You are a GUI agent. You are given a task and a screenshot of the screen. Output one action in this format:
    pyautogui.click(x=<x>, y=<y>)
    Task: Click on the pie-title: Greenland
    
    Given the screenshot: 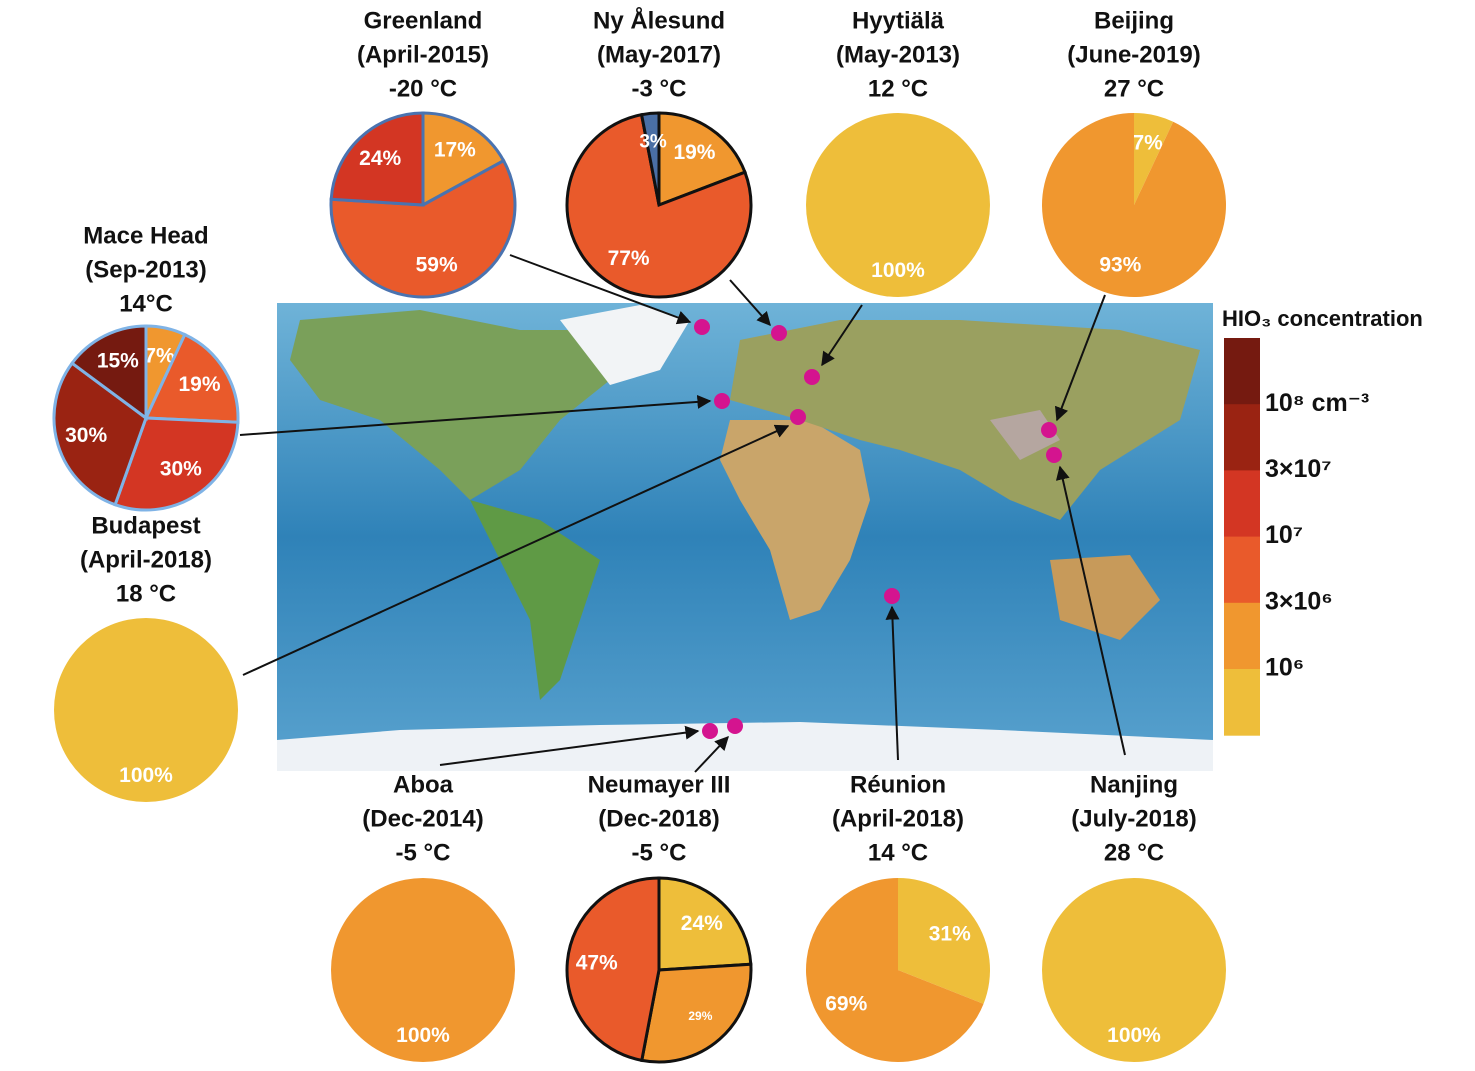 What is the action you would take?
    pyautogui.click(x=423, y=20)
    